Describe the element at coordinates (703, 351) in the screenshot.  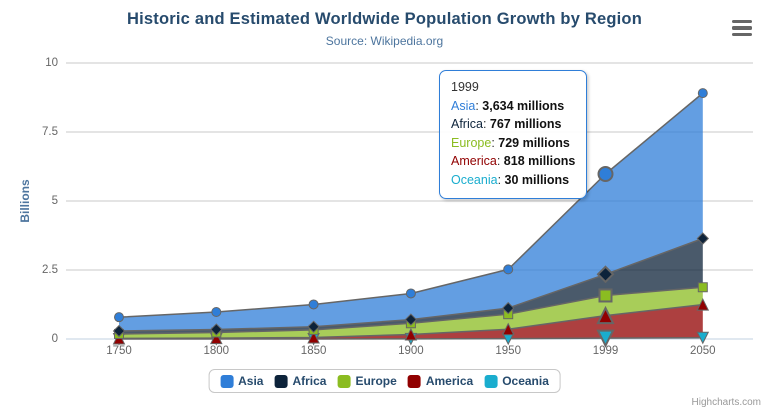
I see `x-axis-label: 2050` at that location.